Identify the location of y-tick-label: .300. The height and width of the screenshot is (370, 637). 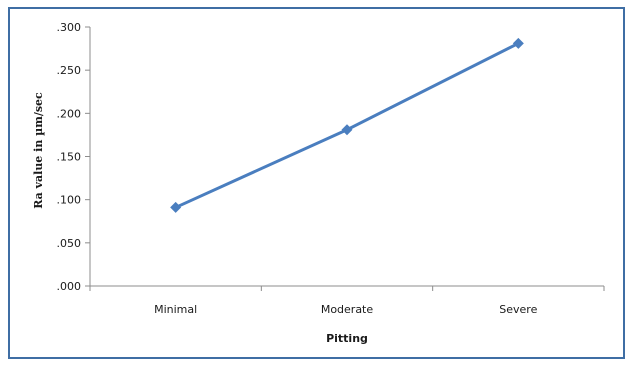
(69, 27).